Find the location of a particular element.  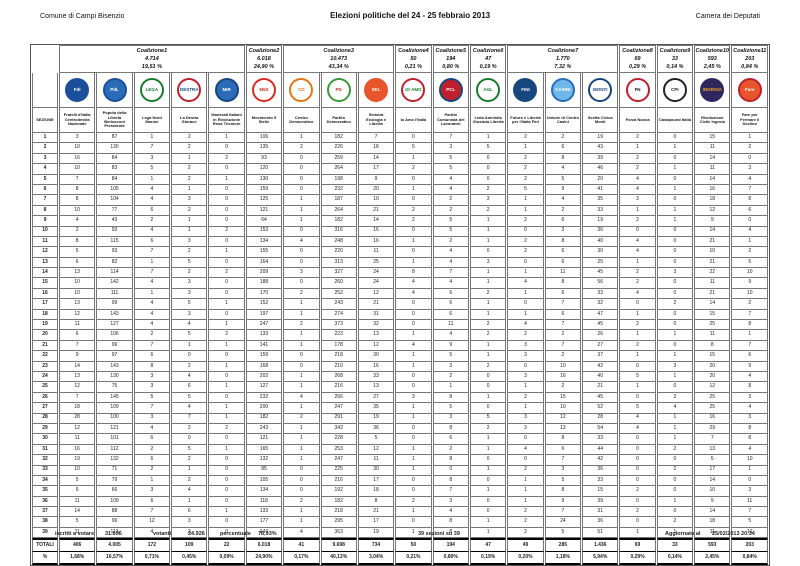

section-result-row: 15 10 142 4 3 0 188 0 260 24 4 4 1 4 8 56 2 0 11 9 is located at coordinates (400, 283).